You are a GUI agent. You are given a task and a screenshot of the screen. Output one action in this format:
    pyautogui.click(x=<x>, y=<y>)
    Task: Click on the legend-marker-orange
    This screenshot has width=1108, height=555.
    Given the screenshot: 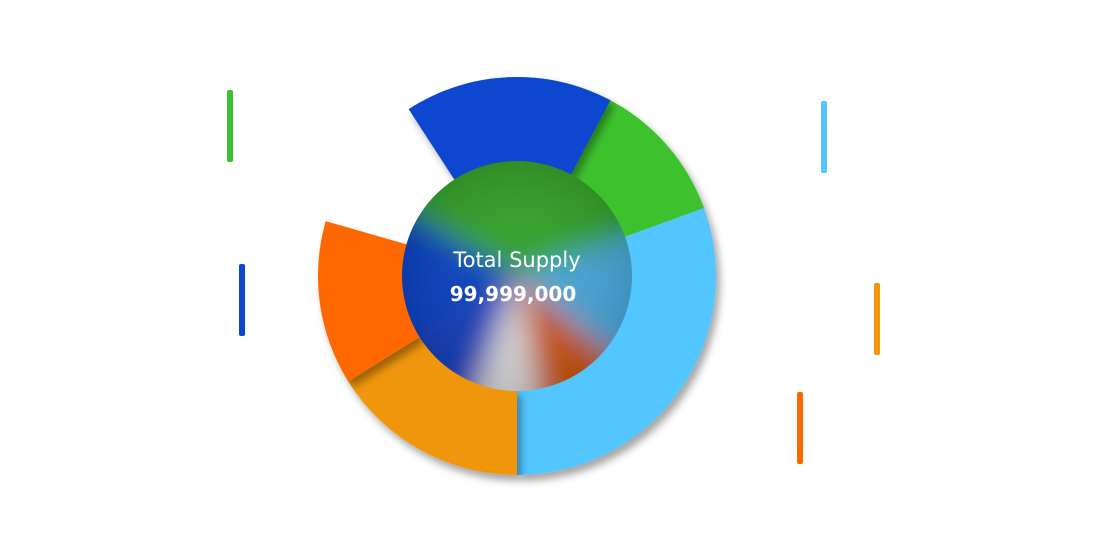 What is the action you would take?
    pyautogui.click(x=800, y=428)
    